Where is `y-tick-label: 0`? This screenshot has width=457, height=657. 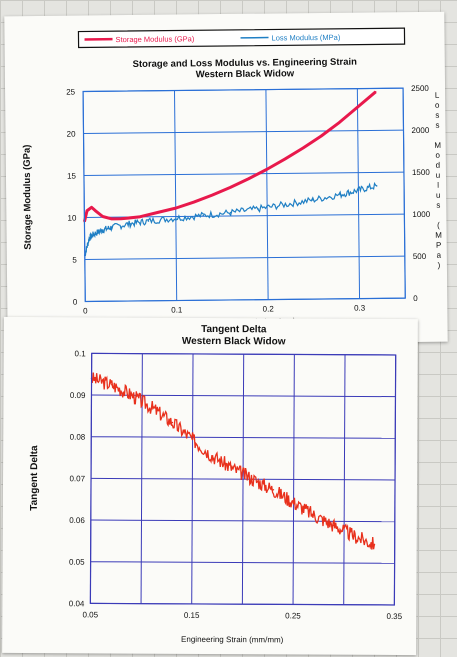
y-tick-label: 0 is located at coordinates (75, 302).